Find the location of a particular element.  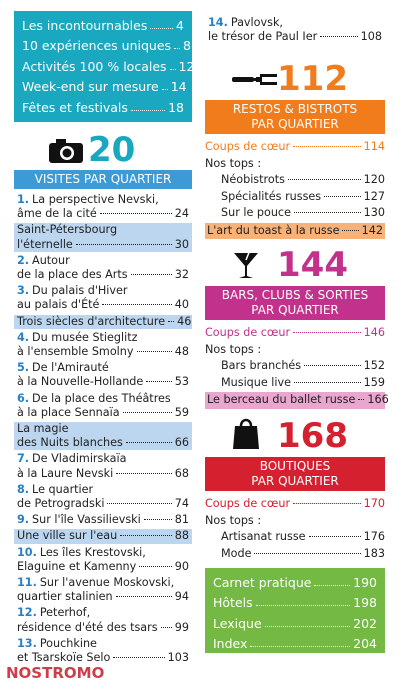

section-number: 144 is located at coordinates (312, 265).